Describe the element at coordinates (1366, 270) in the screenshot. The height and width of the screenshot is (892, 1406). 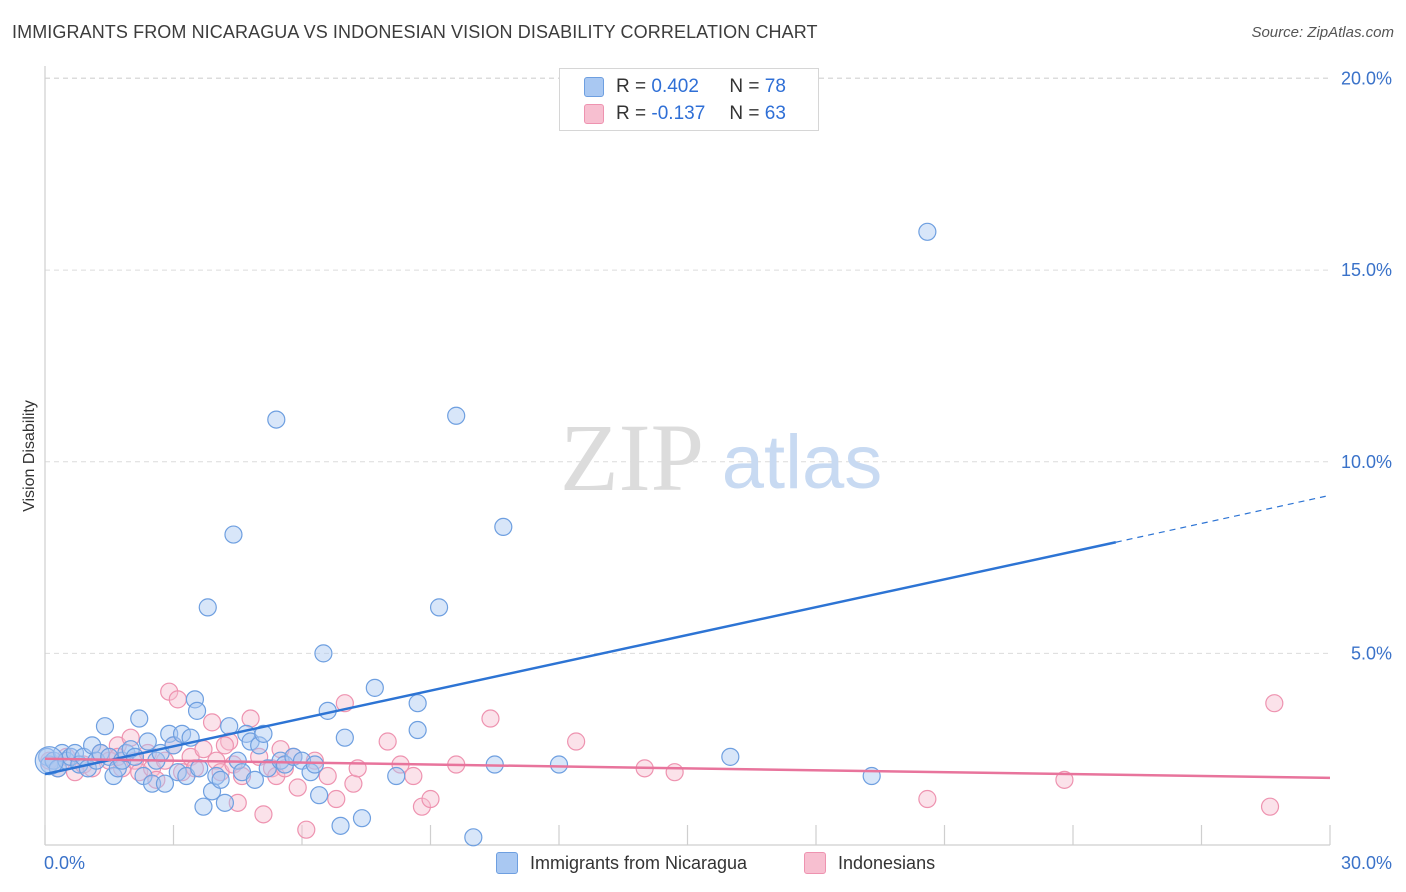
I see `y-tick-label: 15.0%` at that location.